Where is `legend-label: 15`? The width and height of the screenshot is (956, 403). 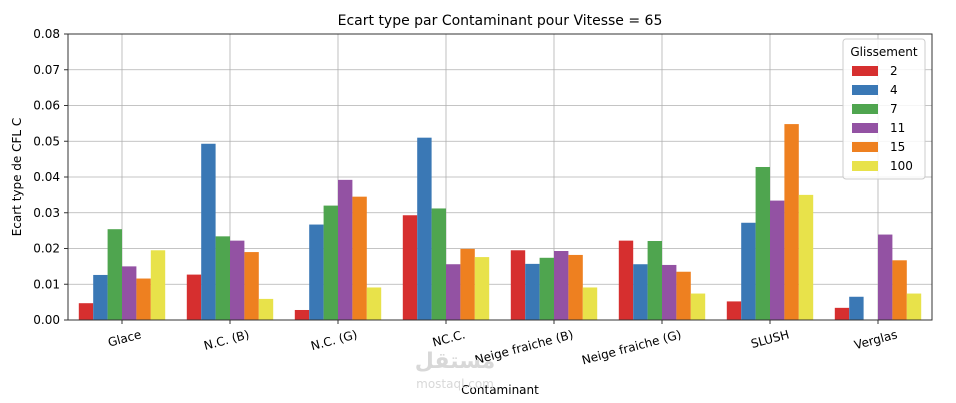
legend-label: 15 is located at coordinates (897, 147).